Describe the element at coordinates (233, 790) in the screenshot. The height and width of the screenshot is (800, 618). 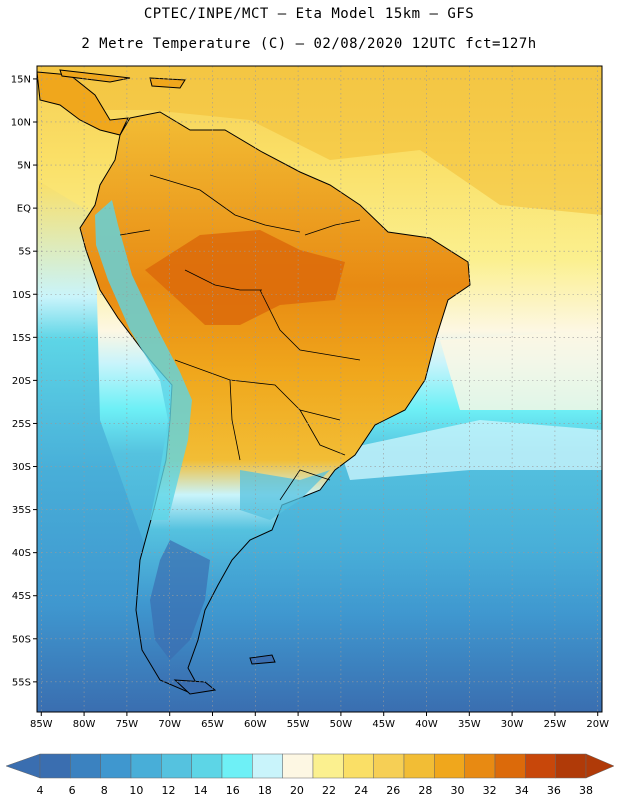
I see `colorbar-label: 16` at that location.